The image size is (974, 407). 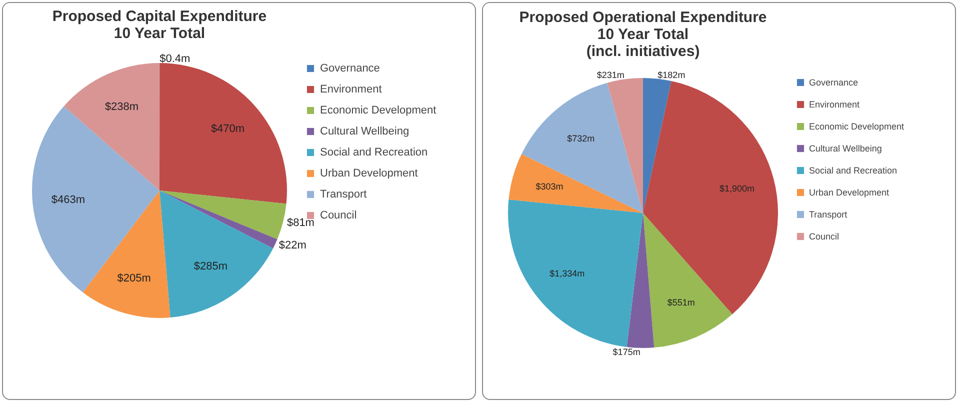 I want to click on data-label: $285m, so click(x=211, y=266).